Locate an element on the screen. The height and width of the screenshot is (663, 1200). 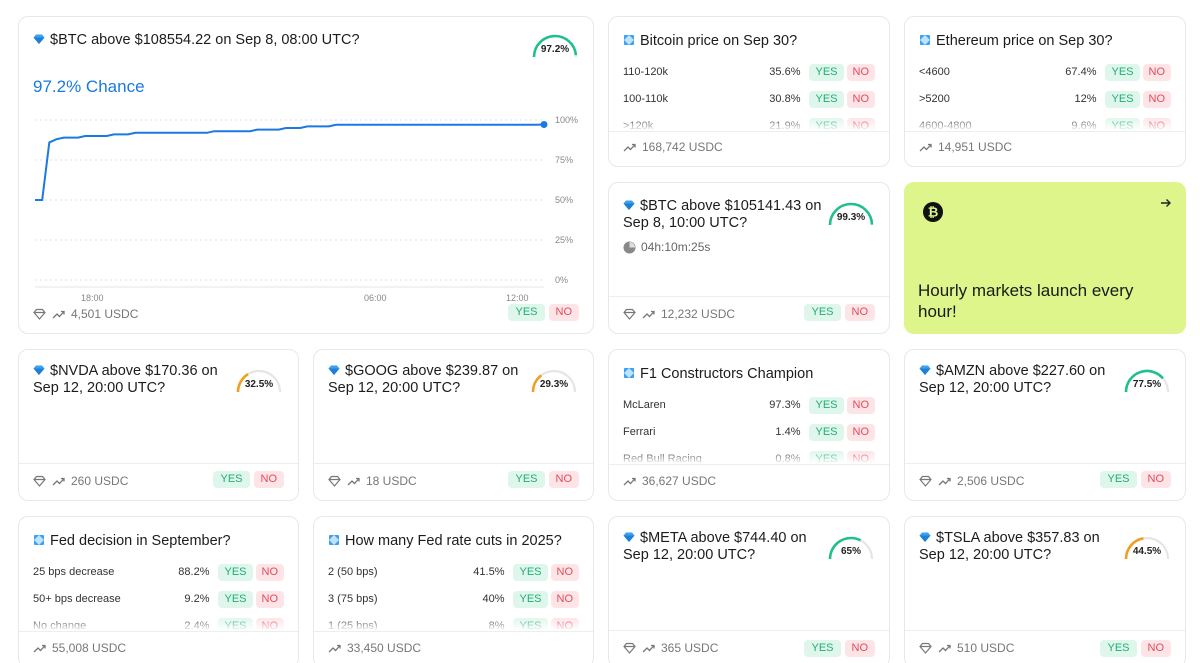
option-label: 110-120k is located at coordinates (646, 72).